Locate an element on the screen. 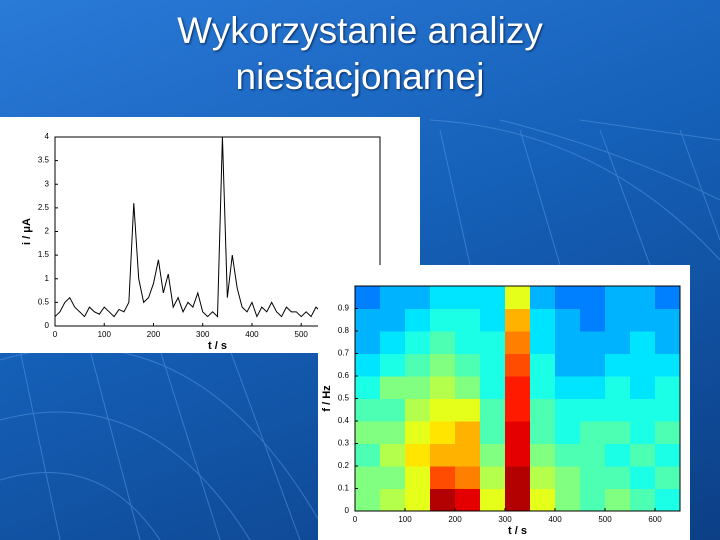 The height and width of the screenshot is (540, 720). y-tick-label: 0.5 is located at coordinates (44, 301).